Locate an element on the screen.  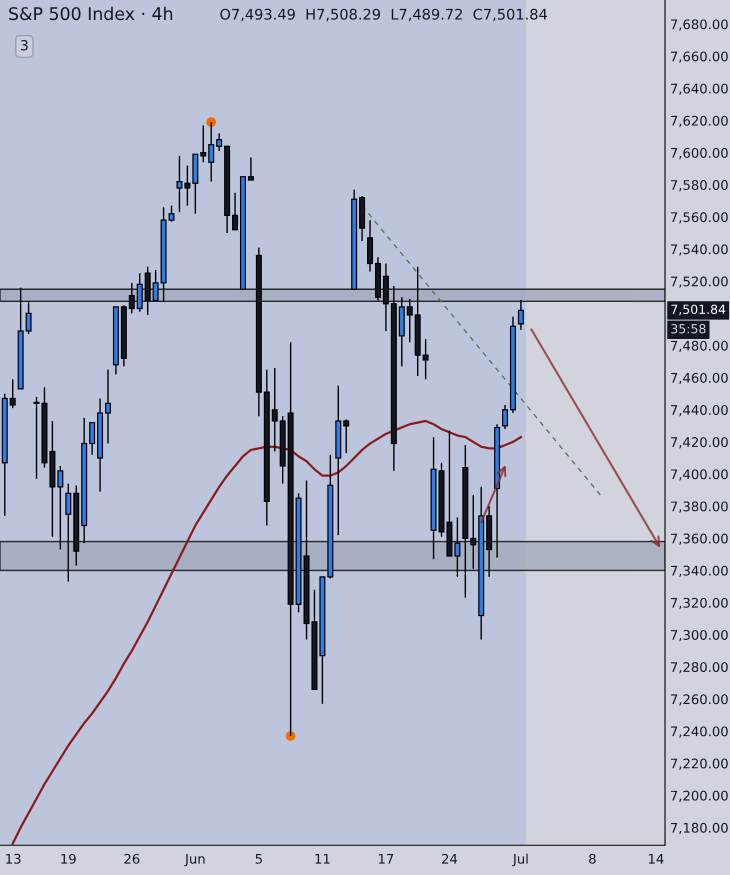
x-tick-label: 19 is located at coordinates (68, 859).